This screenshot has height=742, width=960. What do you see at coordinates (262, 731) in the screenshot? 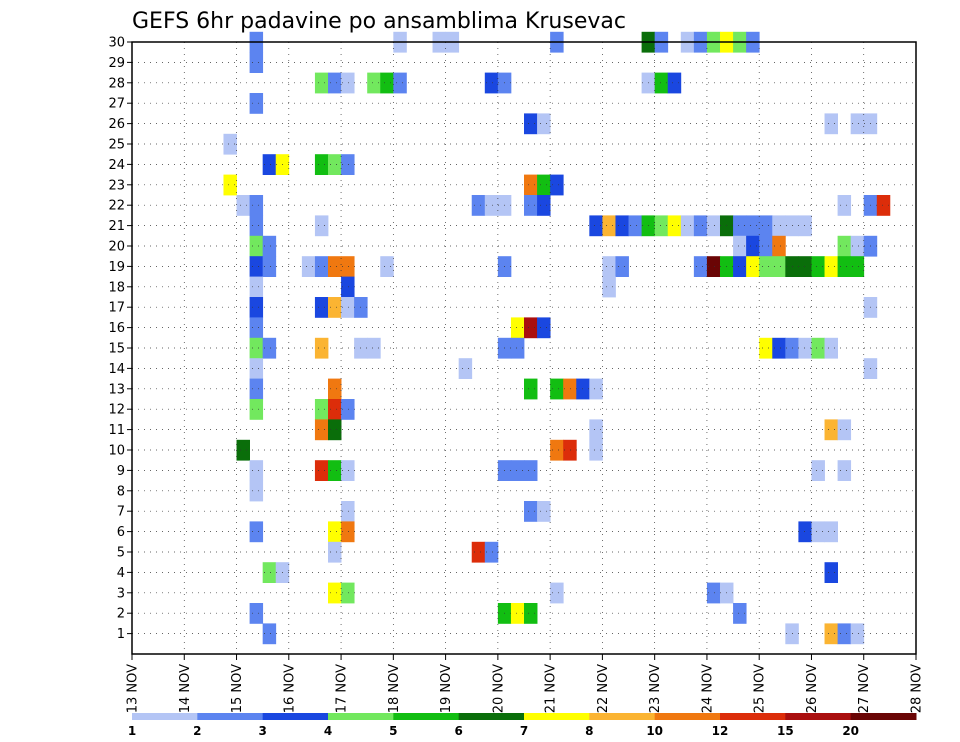
I see `colorbar-label: 3` at bounding box center [262, 731].